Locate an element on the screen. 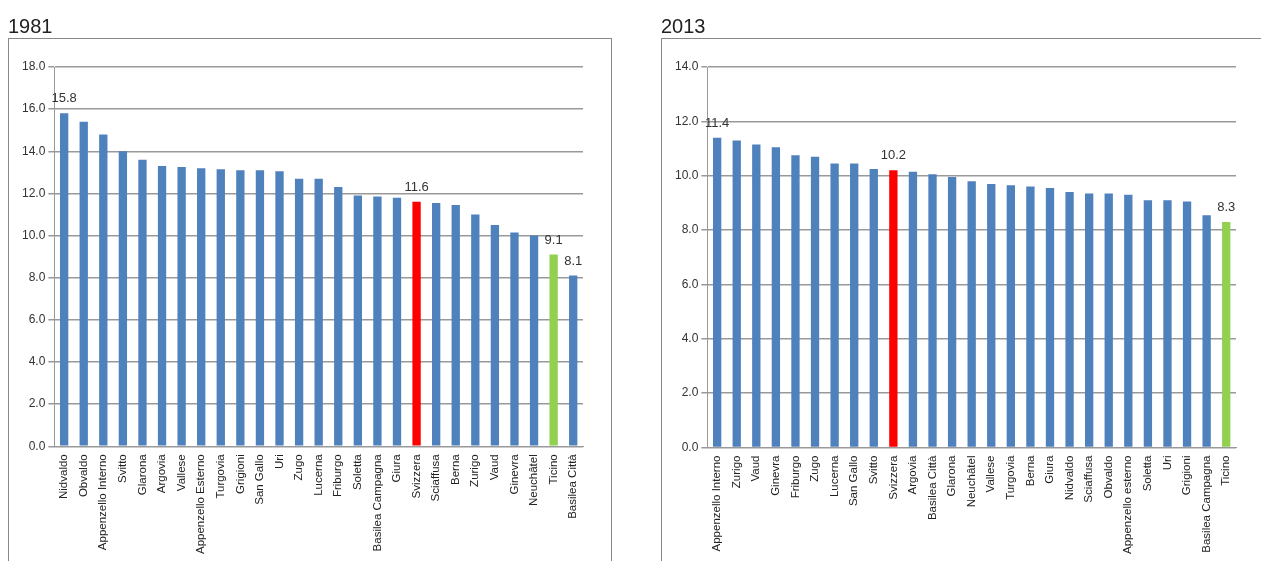 The width and height of the screenshot is (1261, 561). x-tick-label: Appenzello Interno is located at coordinates (716, 503).